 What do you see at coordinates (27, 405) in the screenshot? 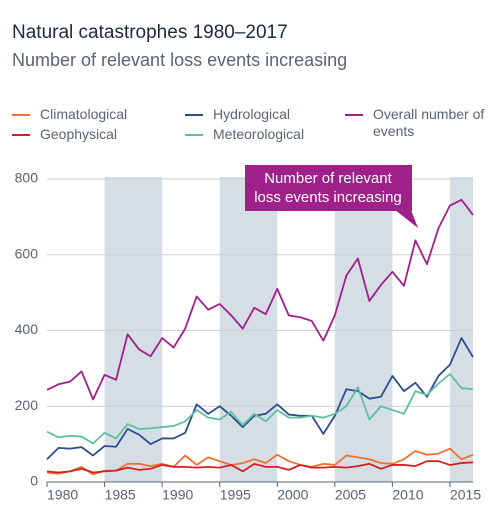
I see `y-tick-label: 200` at bounding box center [27, 405].